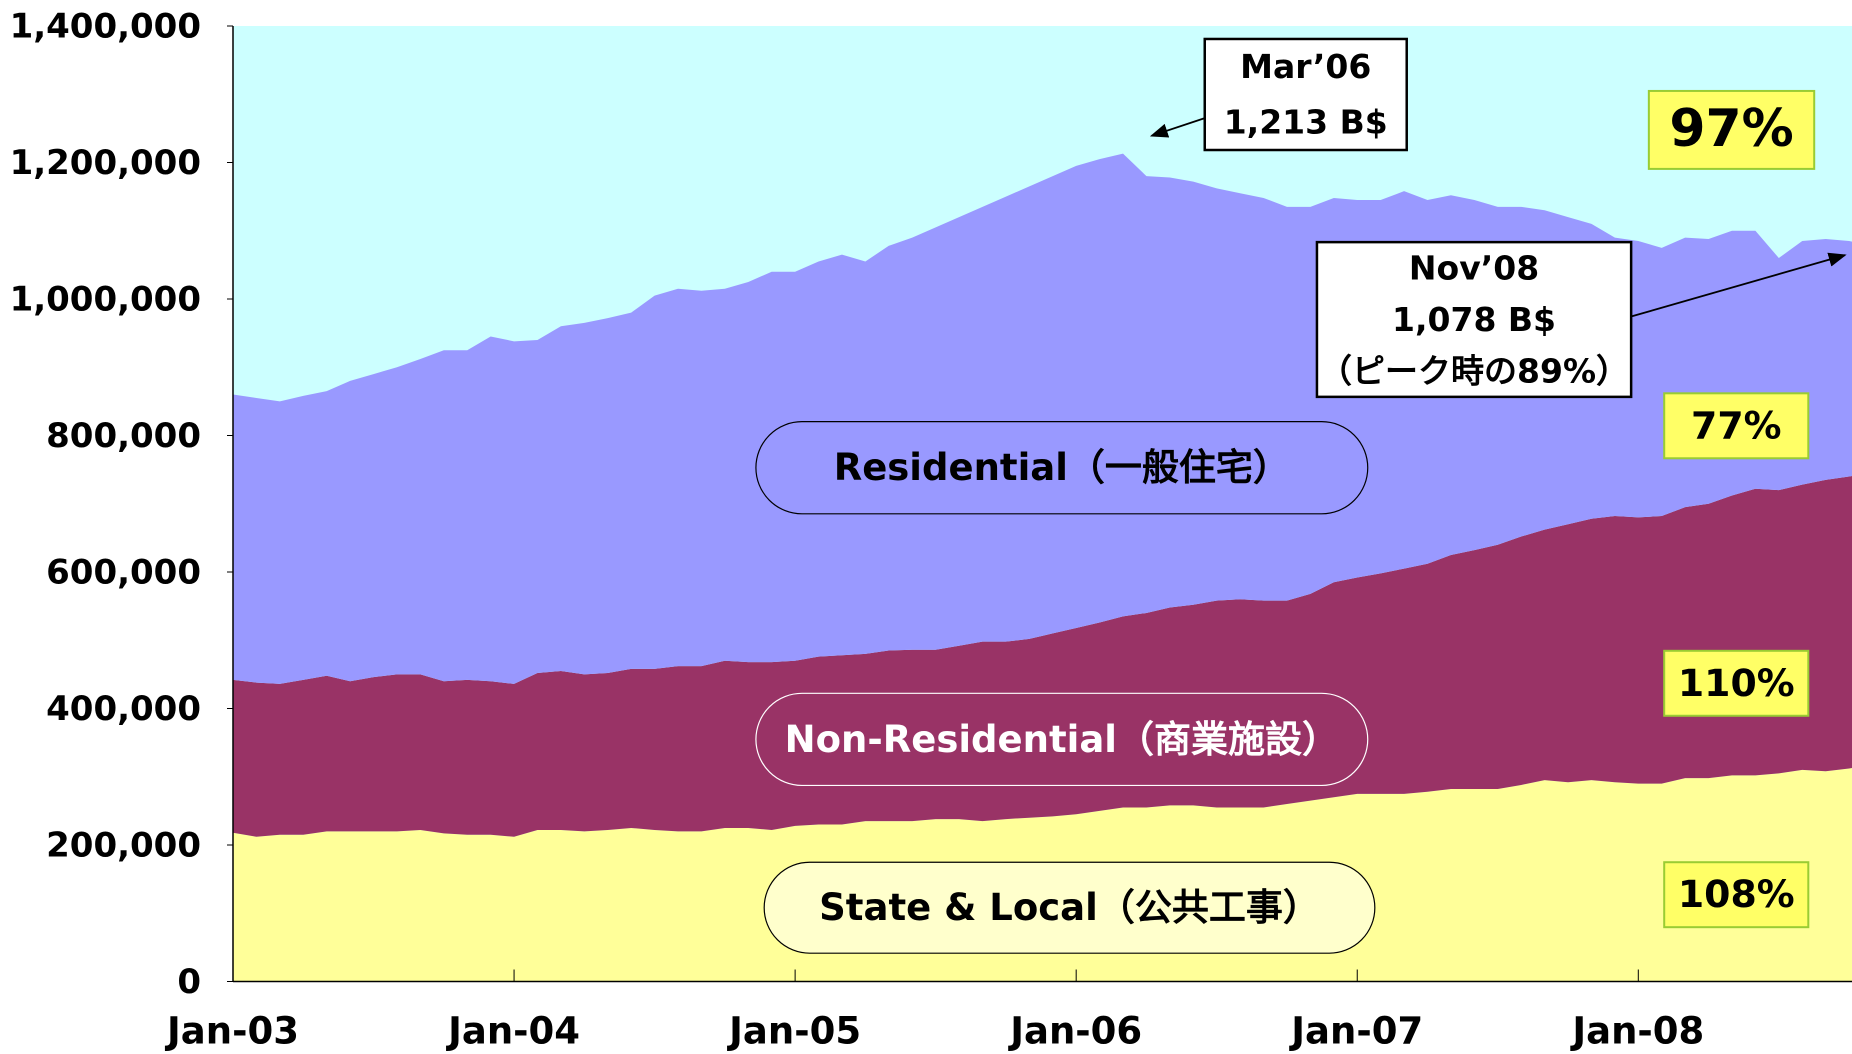 The width and height of the screenshot is (1852, 1054). I want to click on y-tick-label: 1,200,000, so click(105, 163).